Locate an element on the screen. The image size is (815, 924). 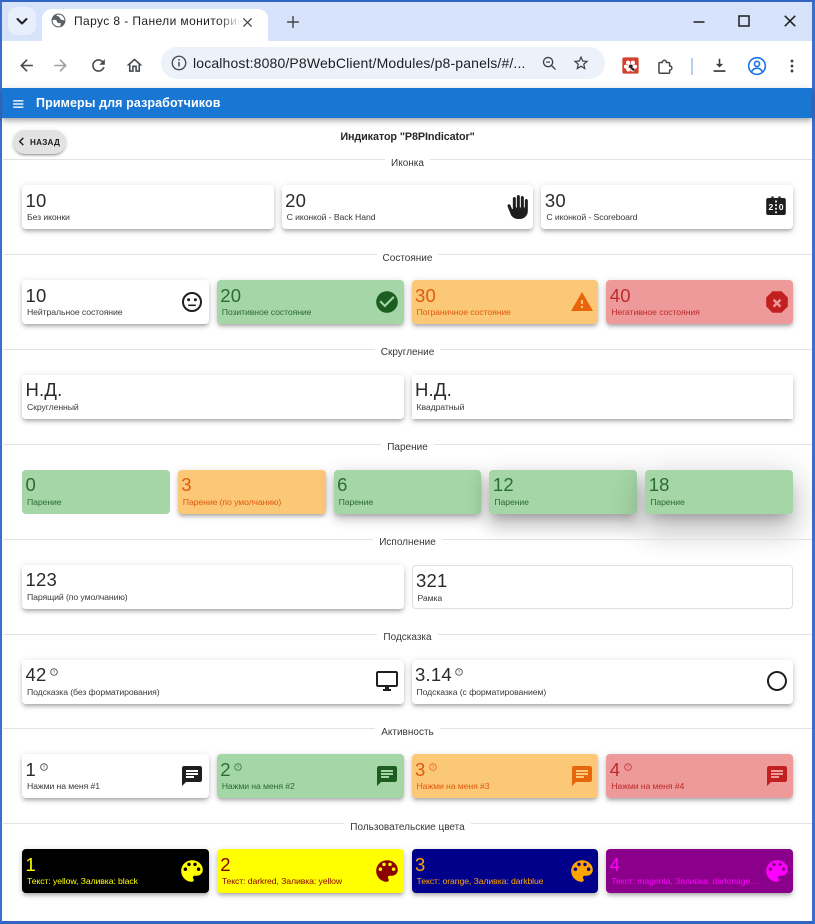
svg-text: 0 is located at coordinates (781, 207).